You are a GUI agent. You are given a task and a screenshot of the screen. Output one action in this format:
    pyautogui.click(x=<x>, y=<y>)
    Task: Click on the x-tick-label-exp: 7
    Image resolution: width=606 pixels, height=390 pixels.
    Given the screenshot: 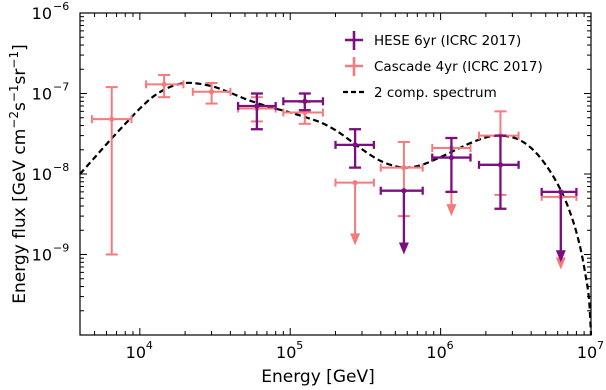 What is the action you would take?
    pyautogui.click(x=600, y=345)
    